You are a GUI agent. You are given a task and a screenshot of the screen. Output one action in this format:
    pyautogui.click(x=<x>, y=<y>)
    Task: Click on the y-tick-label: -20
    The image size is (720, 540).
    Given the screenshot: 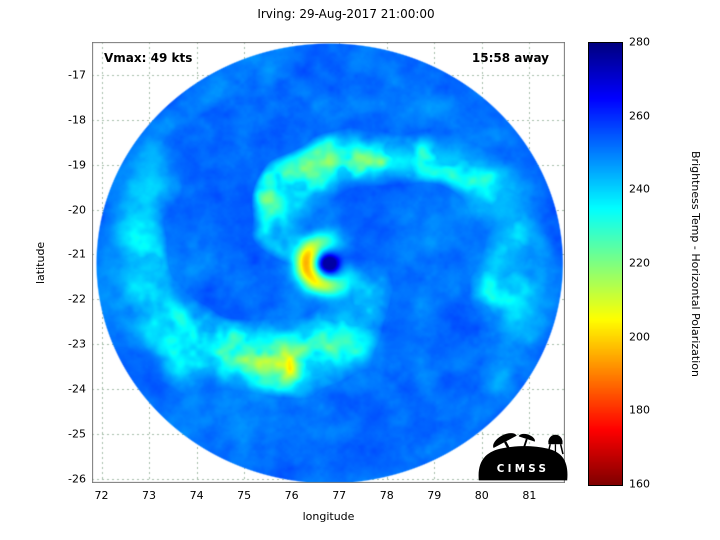 What is the action you would take?
    pyautogui.click(x=77, y=210)
    